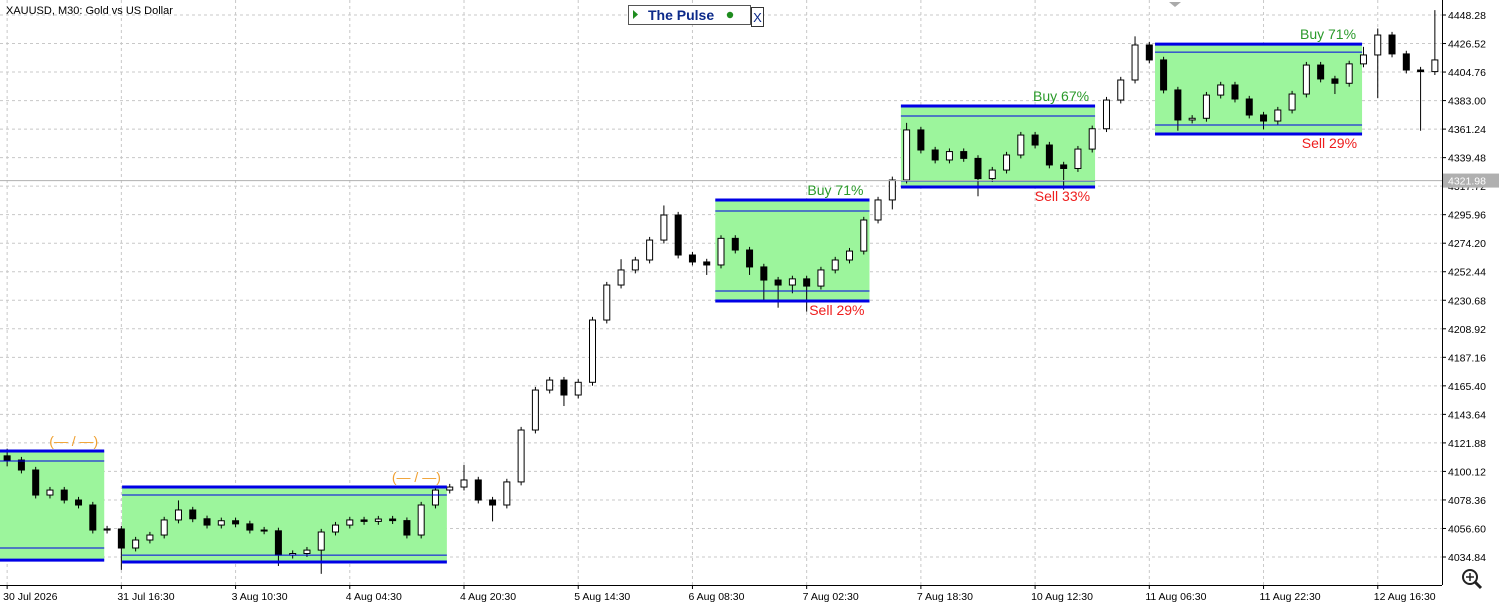 The image size is (1500, 606). What do you see at coordinates (1061, 96) in the screenshot?
I see `zone-top-label: Buy 67%` at bounding box center [1061, 96].